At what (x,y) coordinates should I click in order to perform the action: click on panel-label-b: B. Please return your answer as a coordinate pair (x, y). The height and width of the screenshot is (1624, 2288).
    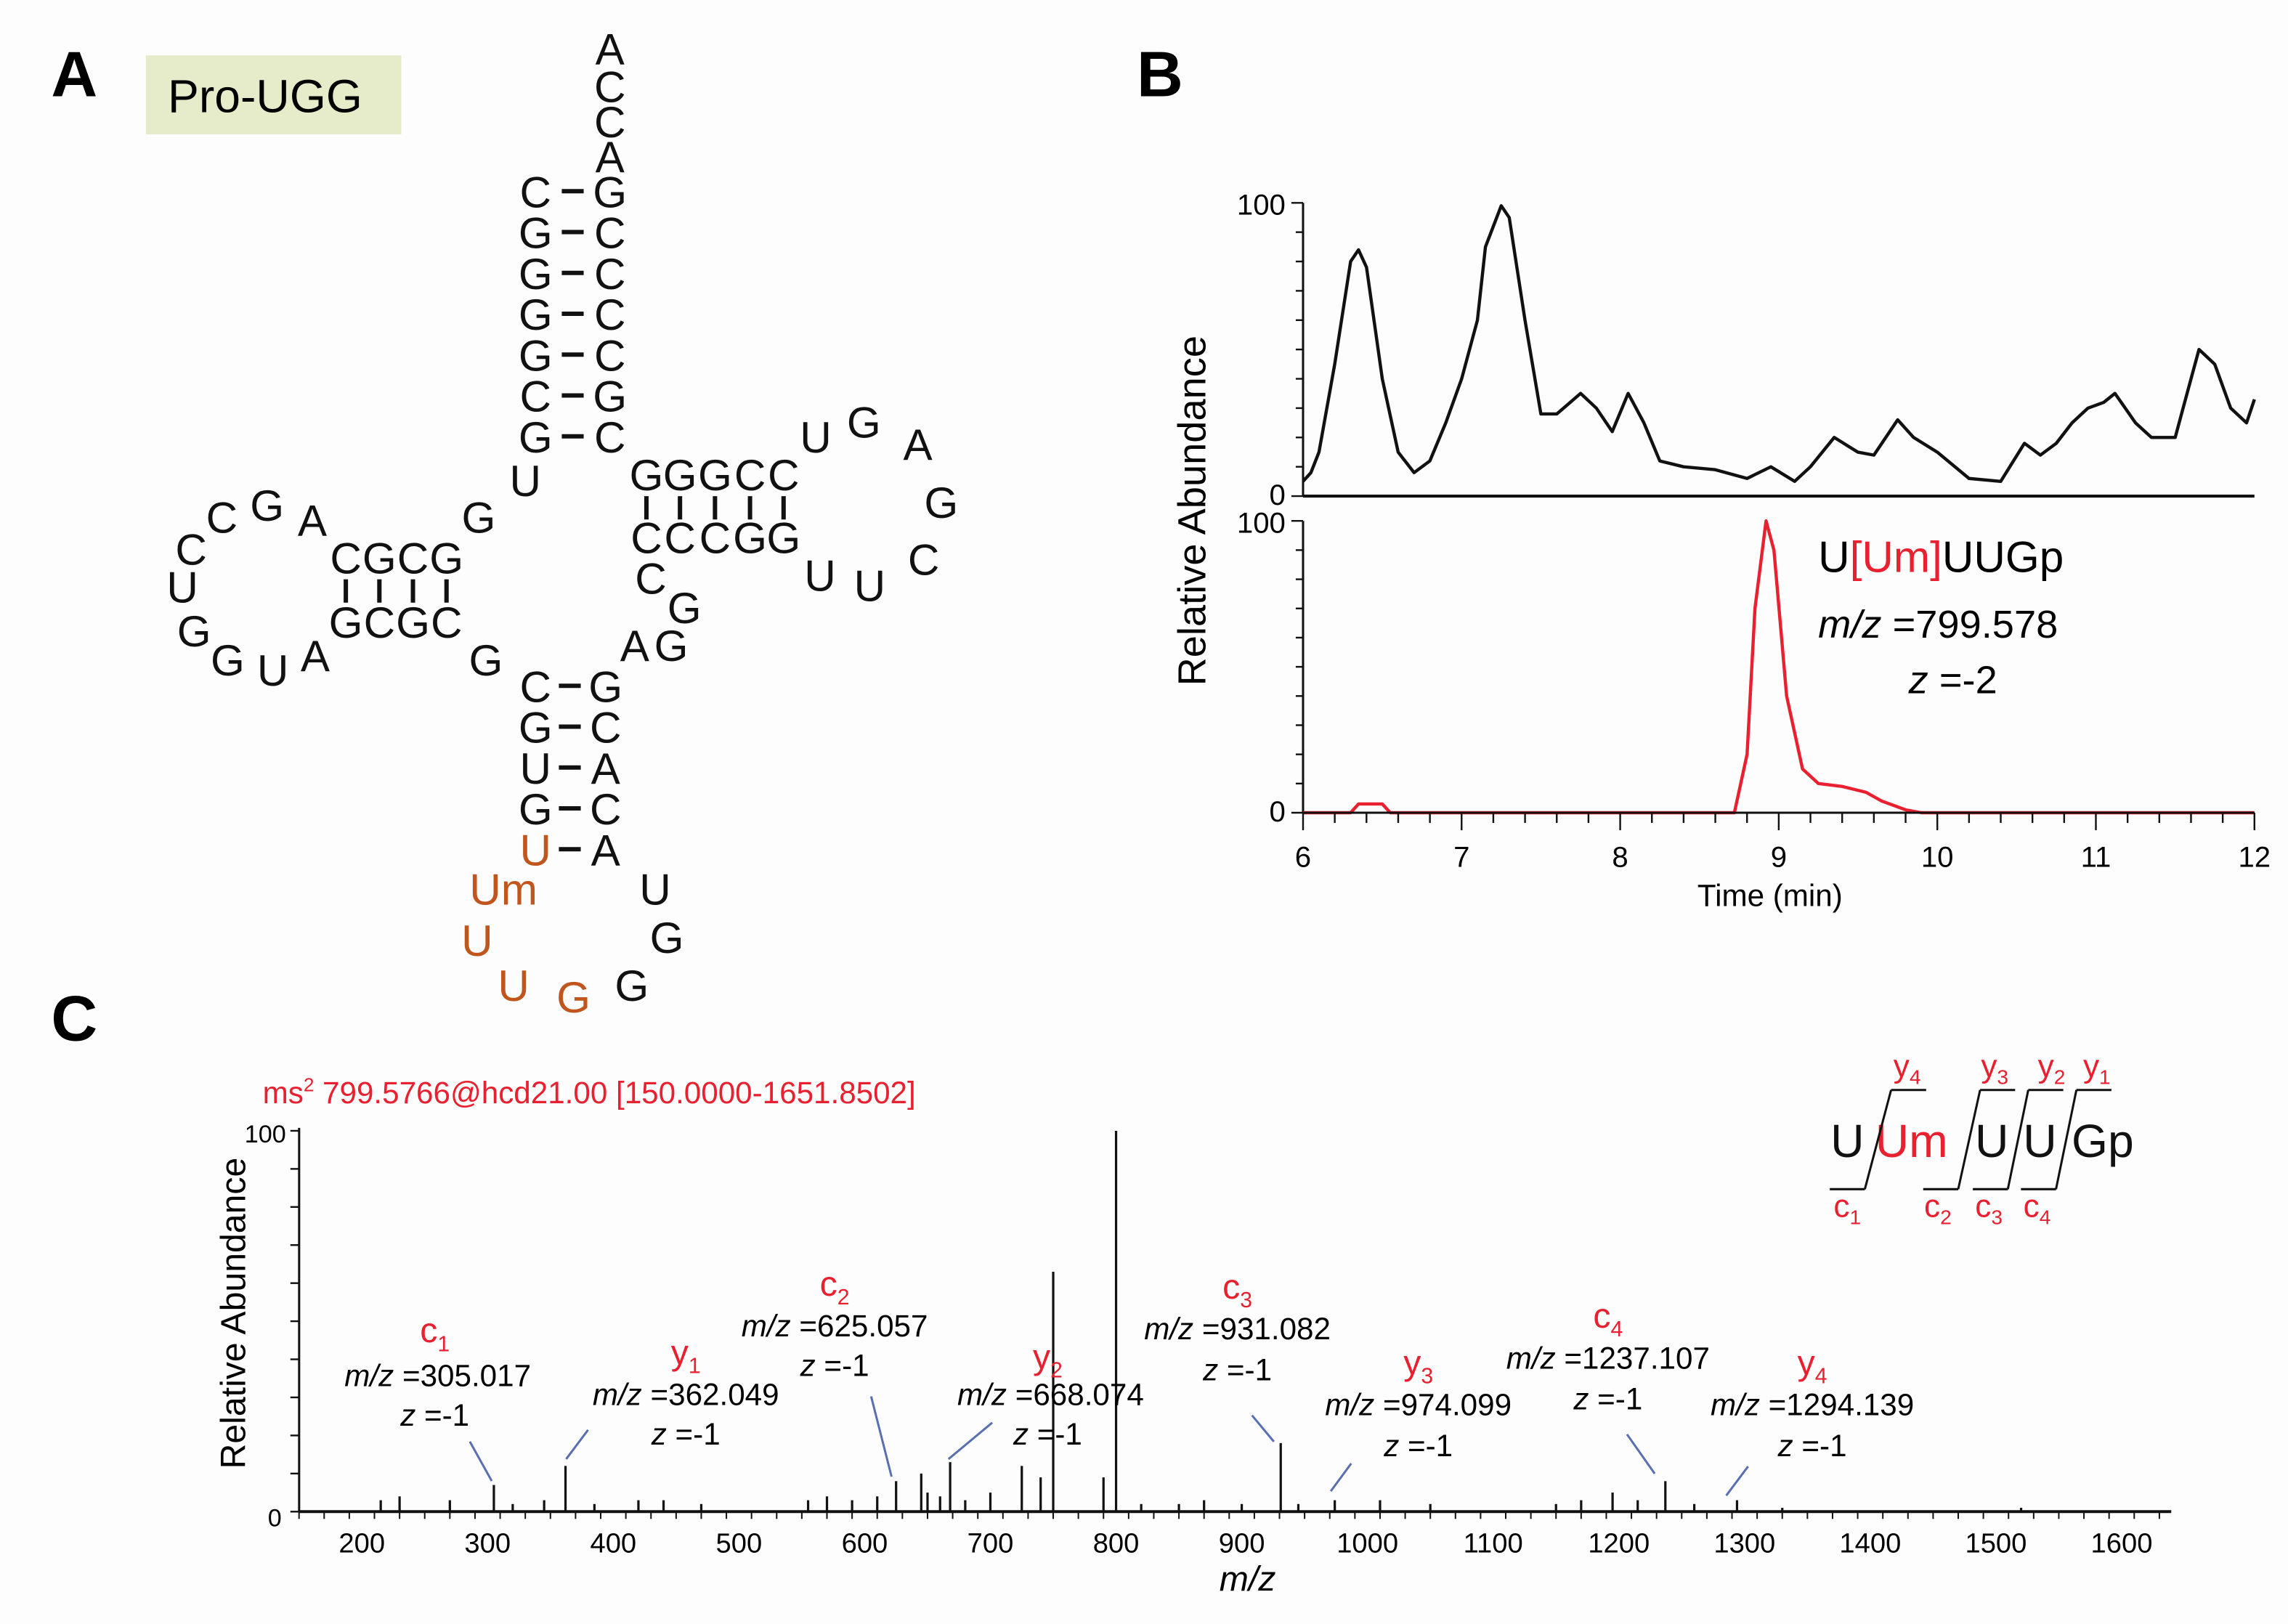
    Looking at the image, I should click on (1160, 74).